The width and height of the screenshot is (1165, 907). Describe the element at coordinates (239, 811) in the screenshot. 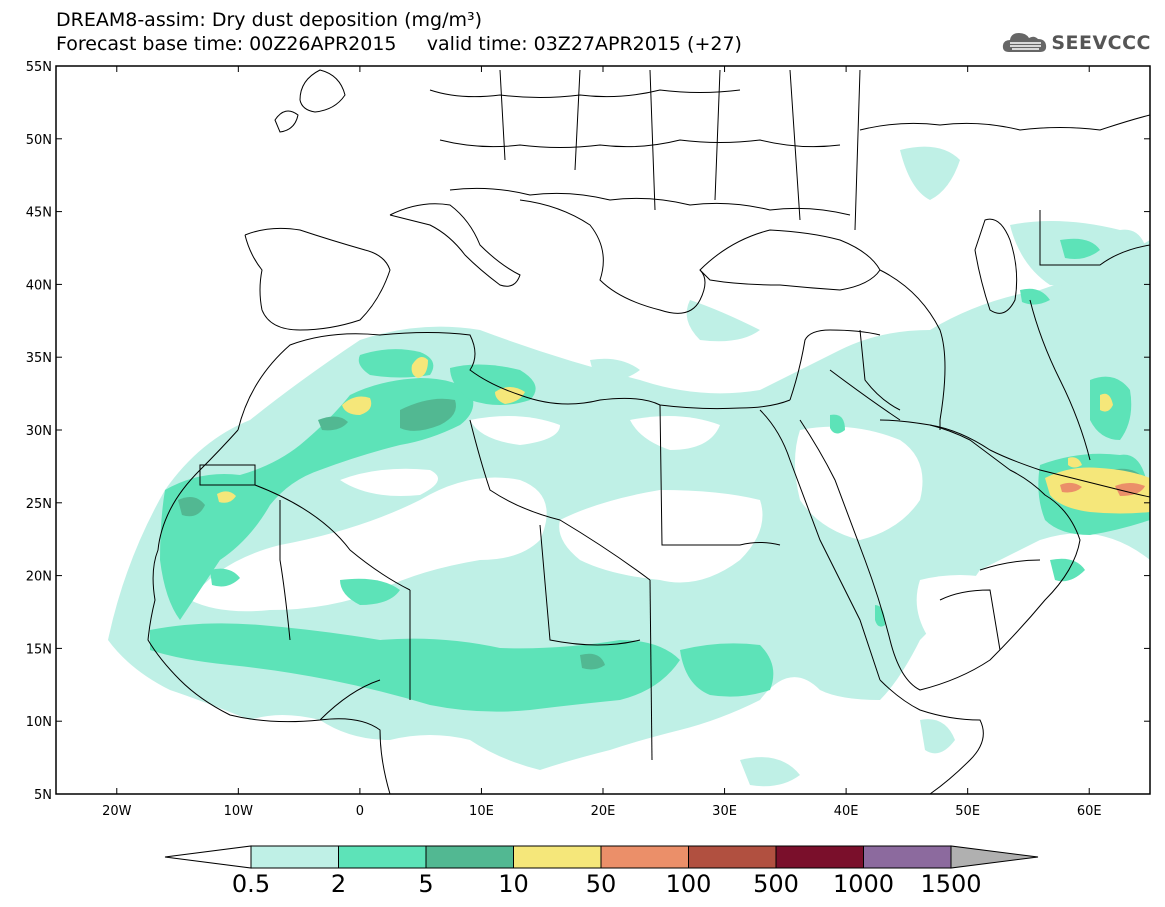

I see `lon-label: 10W` at that location.